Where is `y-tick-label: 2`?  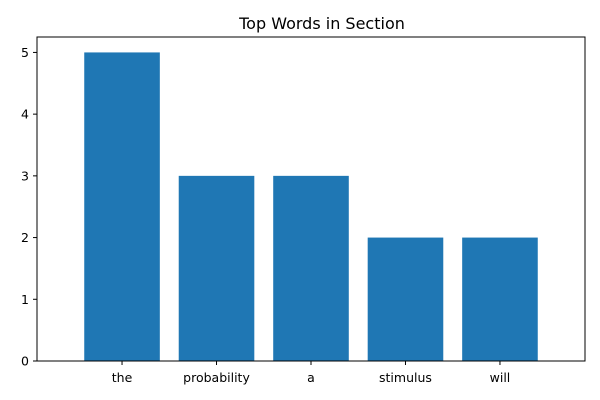
y-tick-label: 2 is located at coordinates (25, 237).